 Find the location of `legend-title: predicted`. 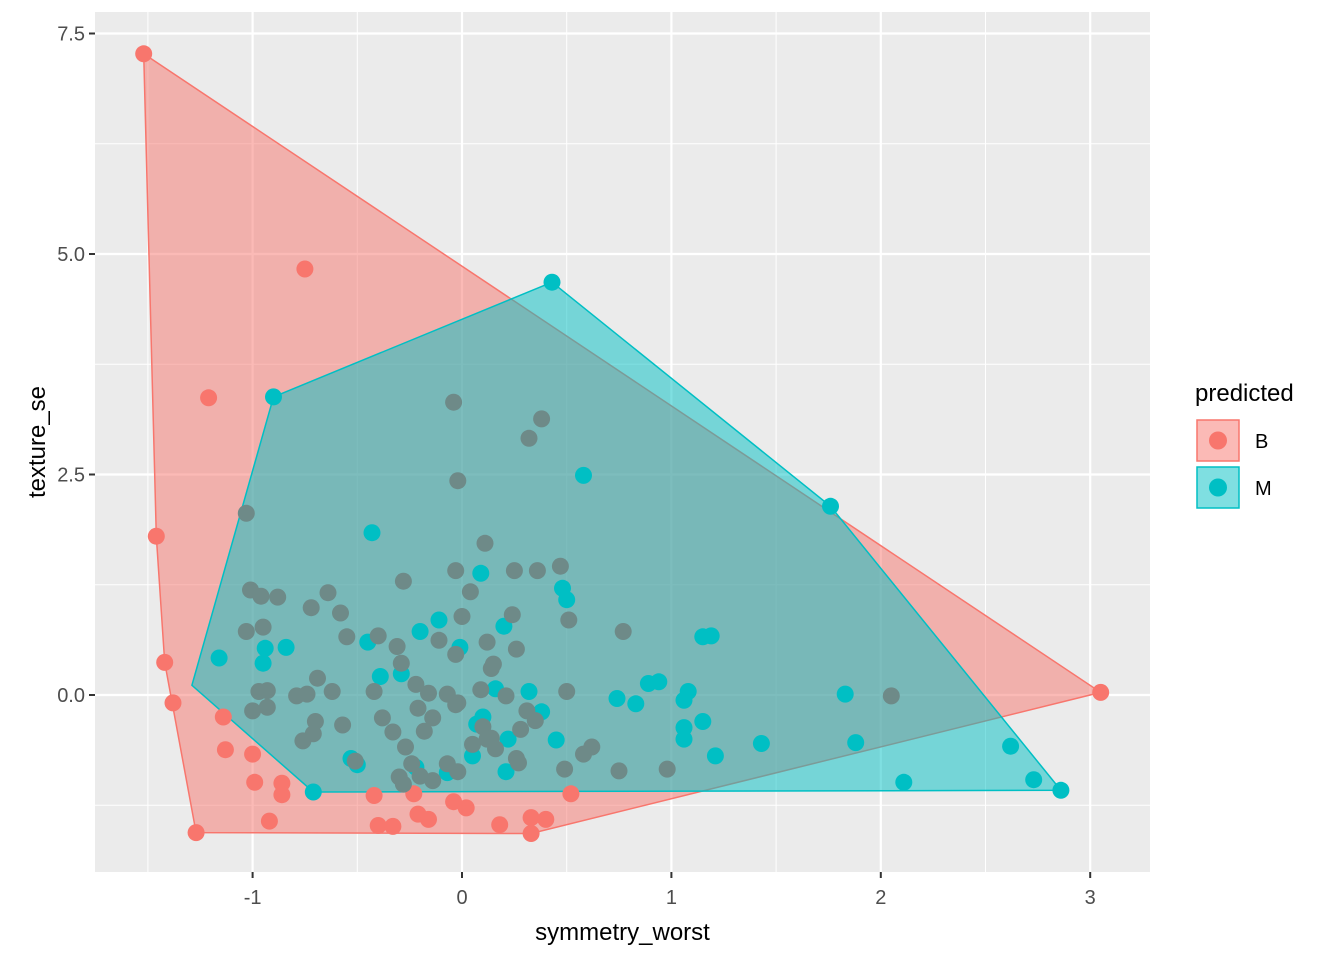

legend-title: predicted is located at coordinates (1244, 393).